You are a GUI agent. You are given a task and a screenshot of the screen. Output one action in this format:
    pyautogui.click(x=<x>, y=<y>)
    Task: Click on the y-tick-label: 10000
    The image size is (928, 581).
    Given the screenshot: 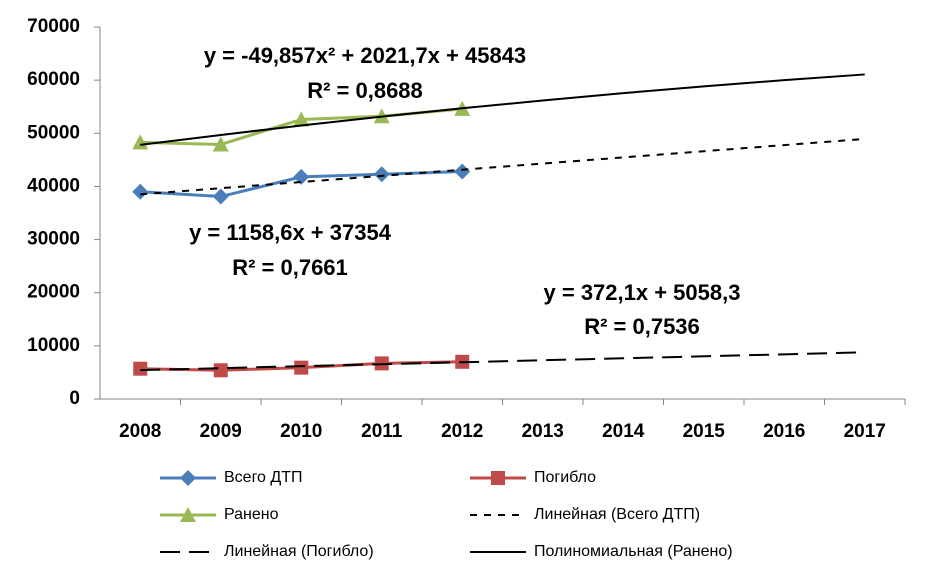 What is the action you would take?
    pyautogui.click(x=53, y=345)
    